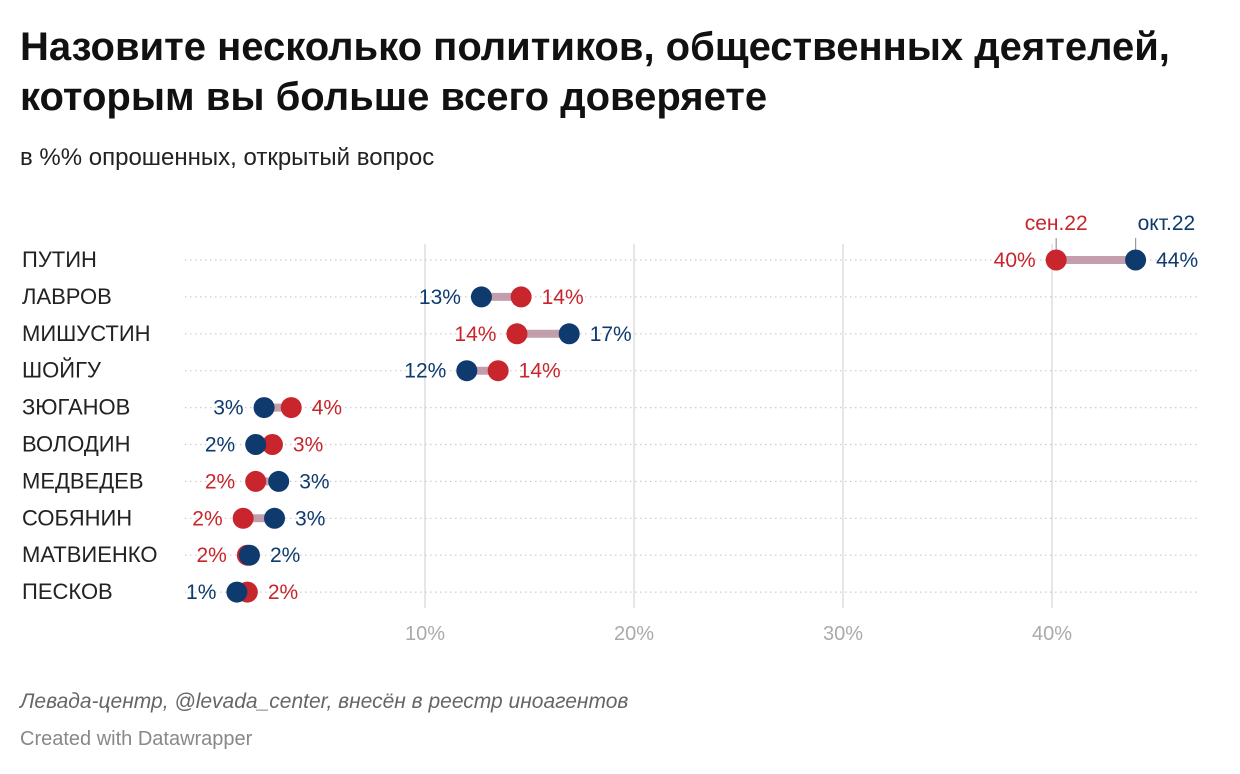 This screenshot has width=1240, height=774. Describe the element at coordinates (308, 445) in the screenshot. I see `value-label-sep: 3%` at that location.